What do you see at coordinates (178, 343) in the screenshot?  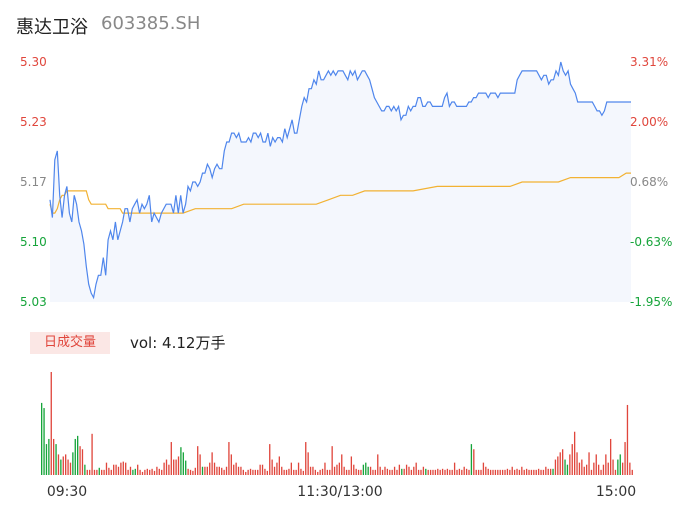 I see `volume-summary: vol: 4.12万手` at bounding box center [178, 343].